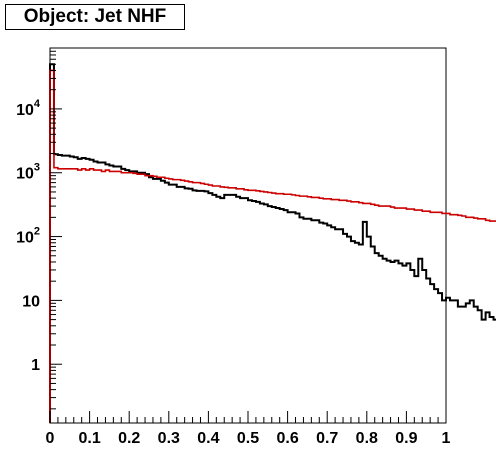 The height and width of the screenshot is (472, 496). I want to click on y-axis: 1 10 10² 10³ 10⁴, so click(39, 228).